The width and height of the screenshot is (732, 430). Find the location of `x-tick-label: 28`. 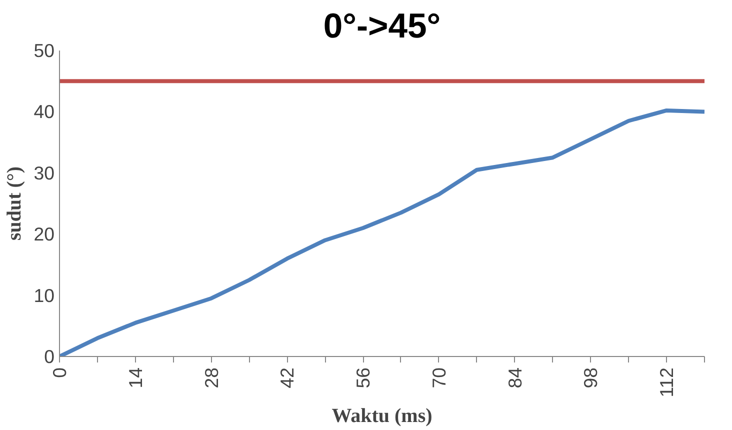

x-tick-label: 28 is located at coordinates (211, 377).